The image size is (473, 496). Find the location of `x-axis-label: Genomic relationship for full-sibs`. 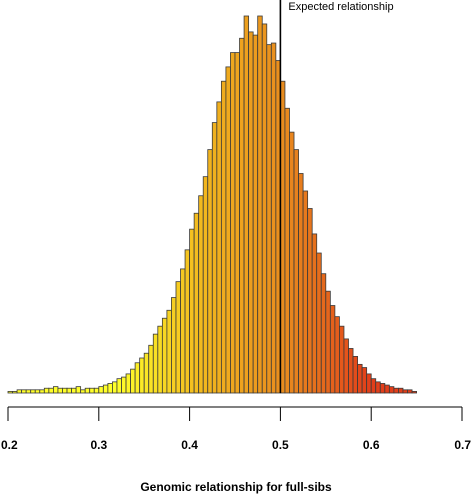

x-axis-label: Genomic relationship for full-sibs is located at coordinates (236, 487).